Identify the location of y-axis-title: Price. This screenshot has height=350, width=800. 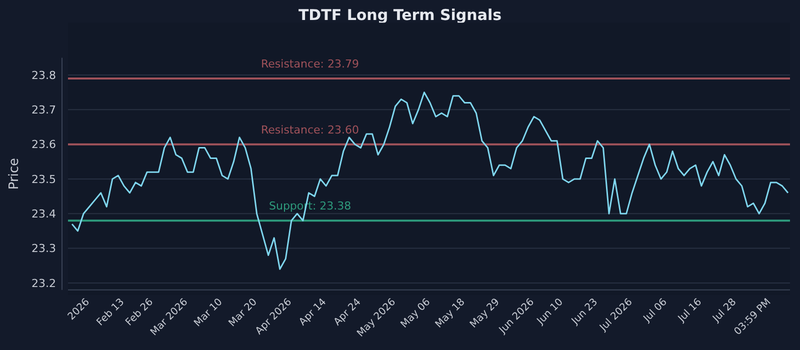
(14, 174).